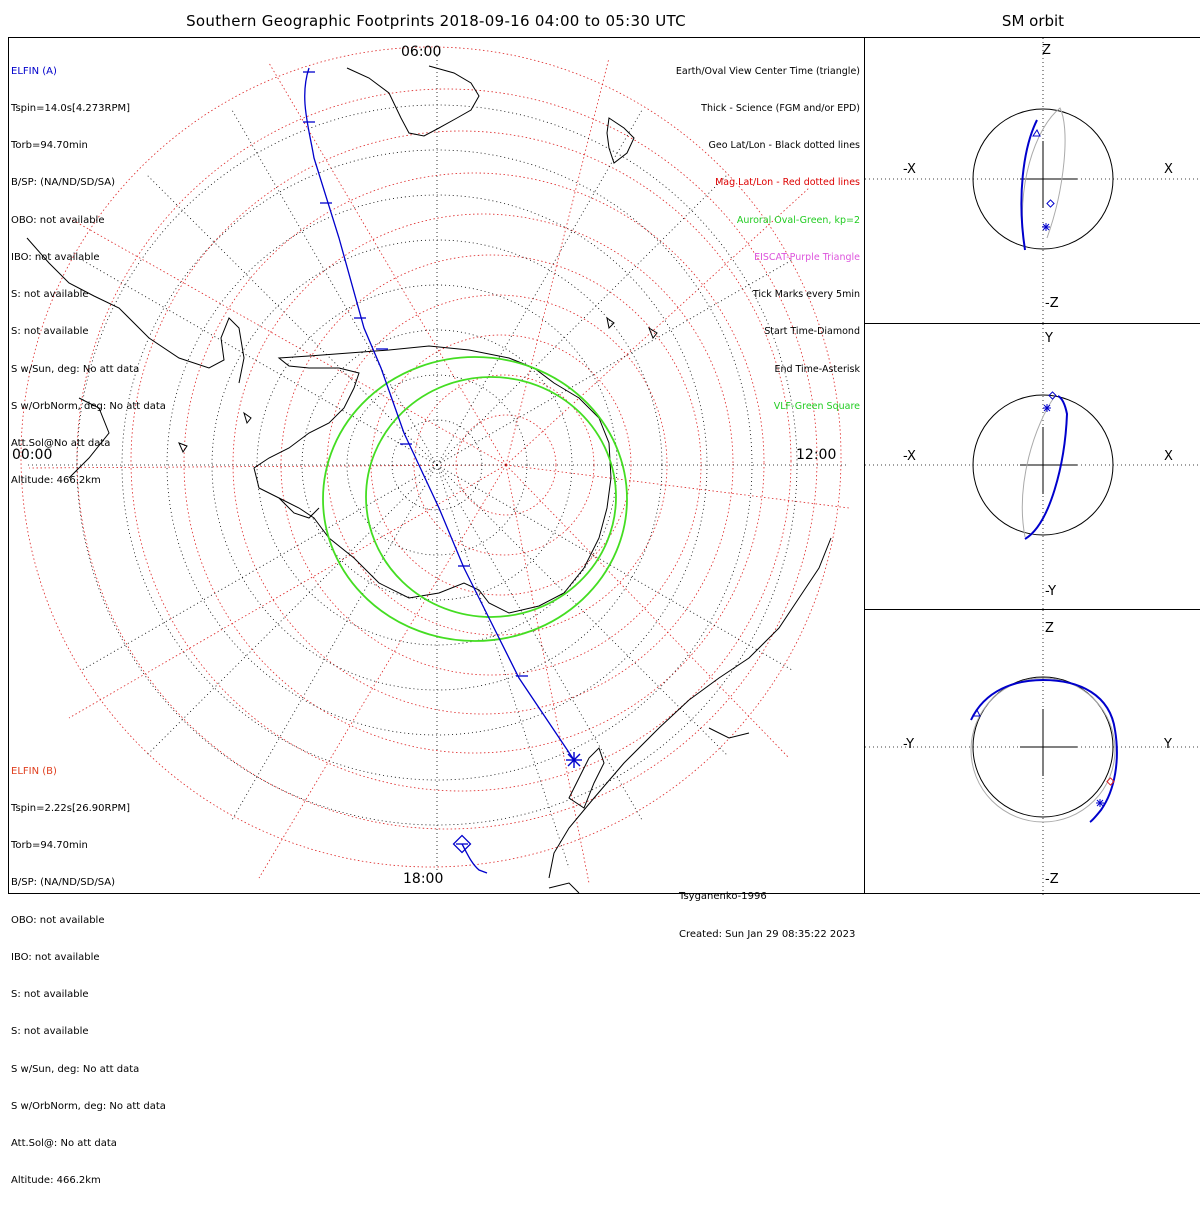  I want to click on model-name: Tsyganenko-1996, so click(723, 896).